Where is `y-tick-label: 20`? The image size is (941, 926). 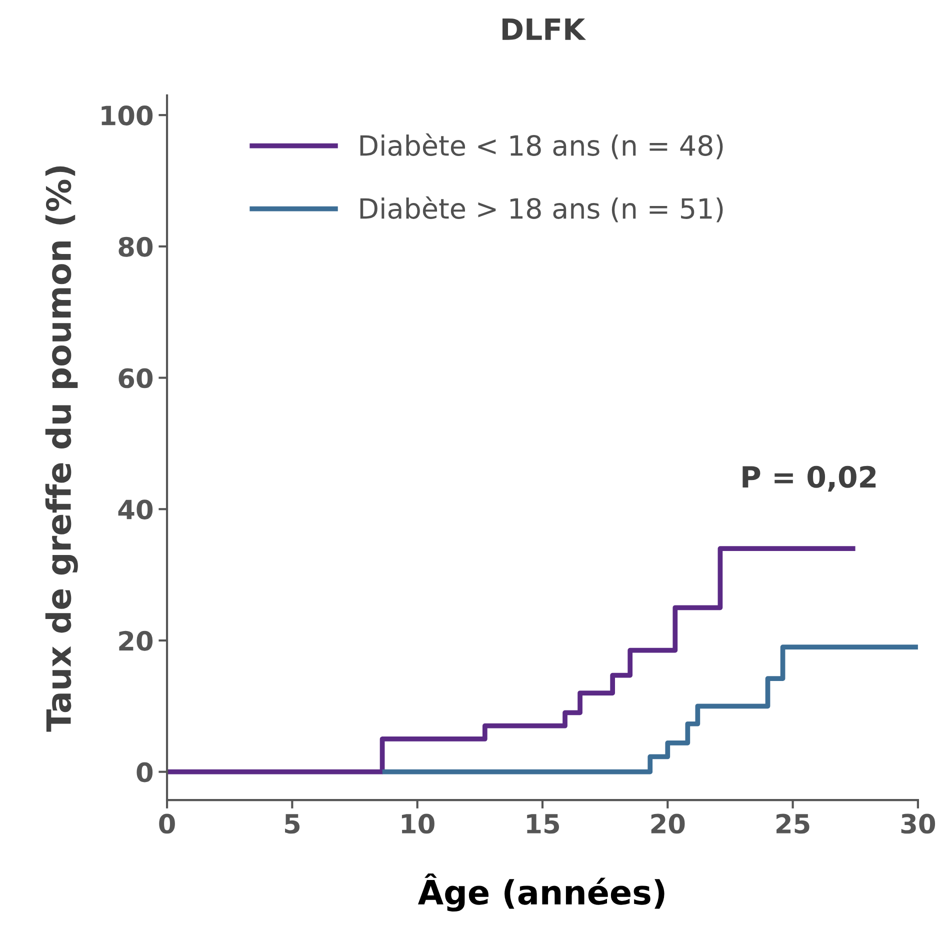 y-tick-label: 20 is located at coordinates (136, 640).